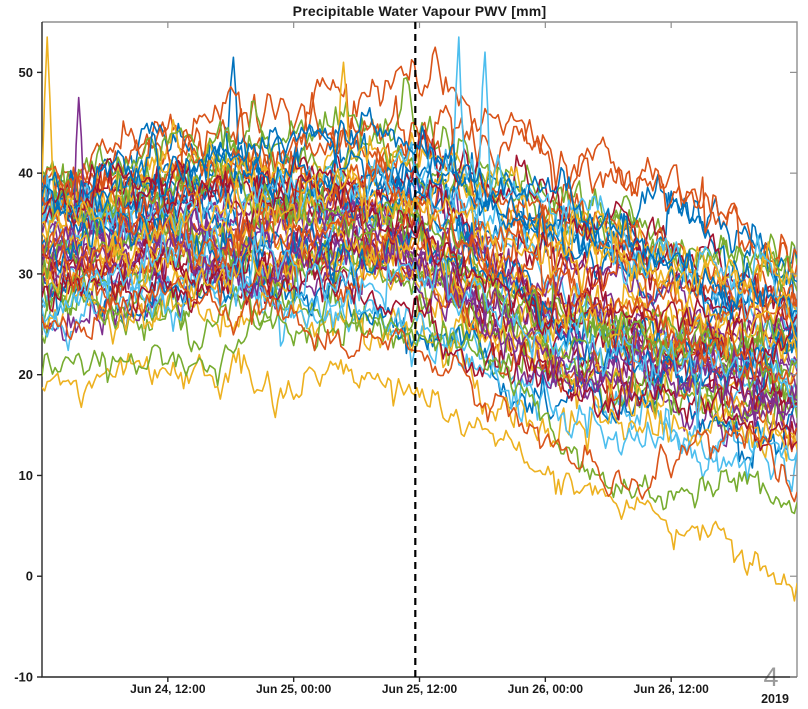 The height and width of the screenshot is (709, 808). What do you see at coordinates (23, 677) in the screenshot?
I see `y-tick-label: -10` at bounding box center [23, 677].